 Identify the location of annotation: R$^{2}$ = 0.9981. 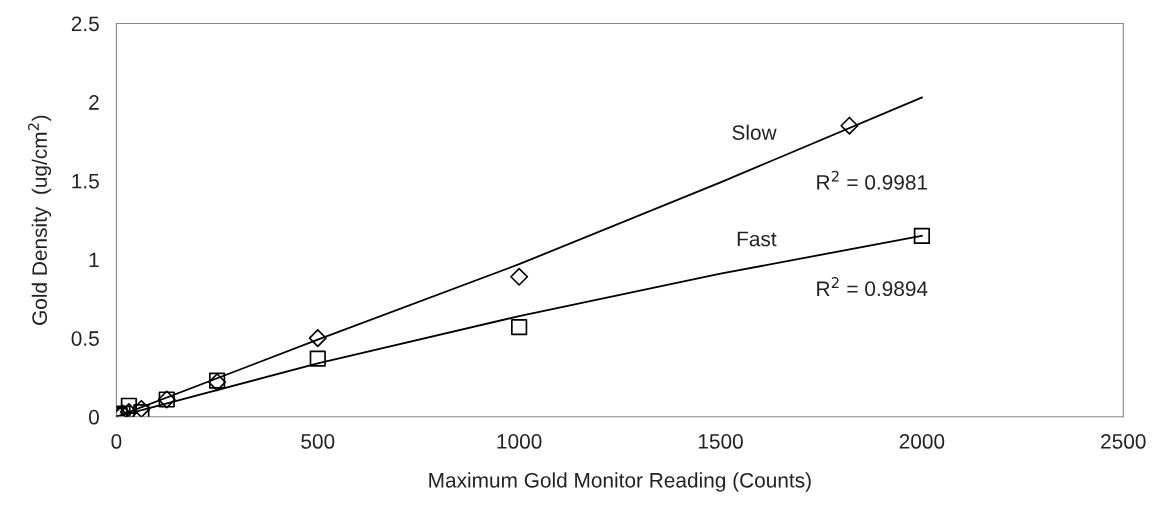
(872, 180).